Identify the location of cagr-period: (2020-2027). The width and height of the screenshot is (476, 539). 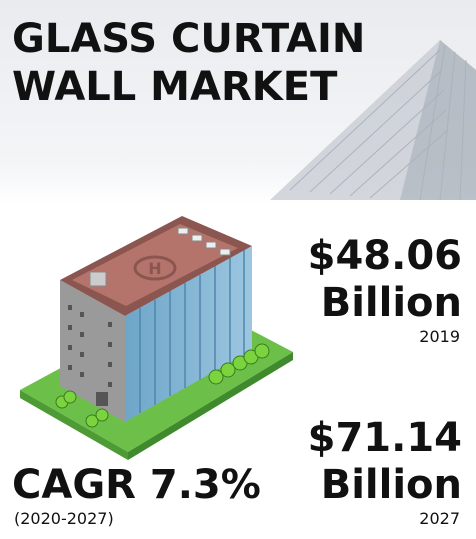
(64, 518).